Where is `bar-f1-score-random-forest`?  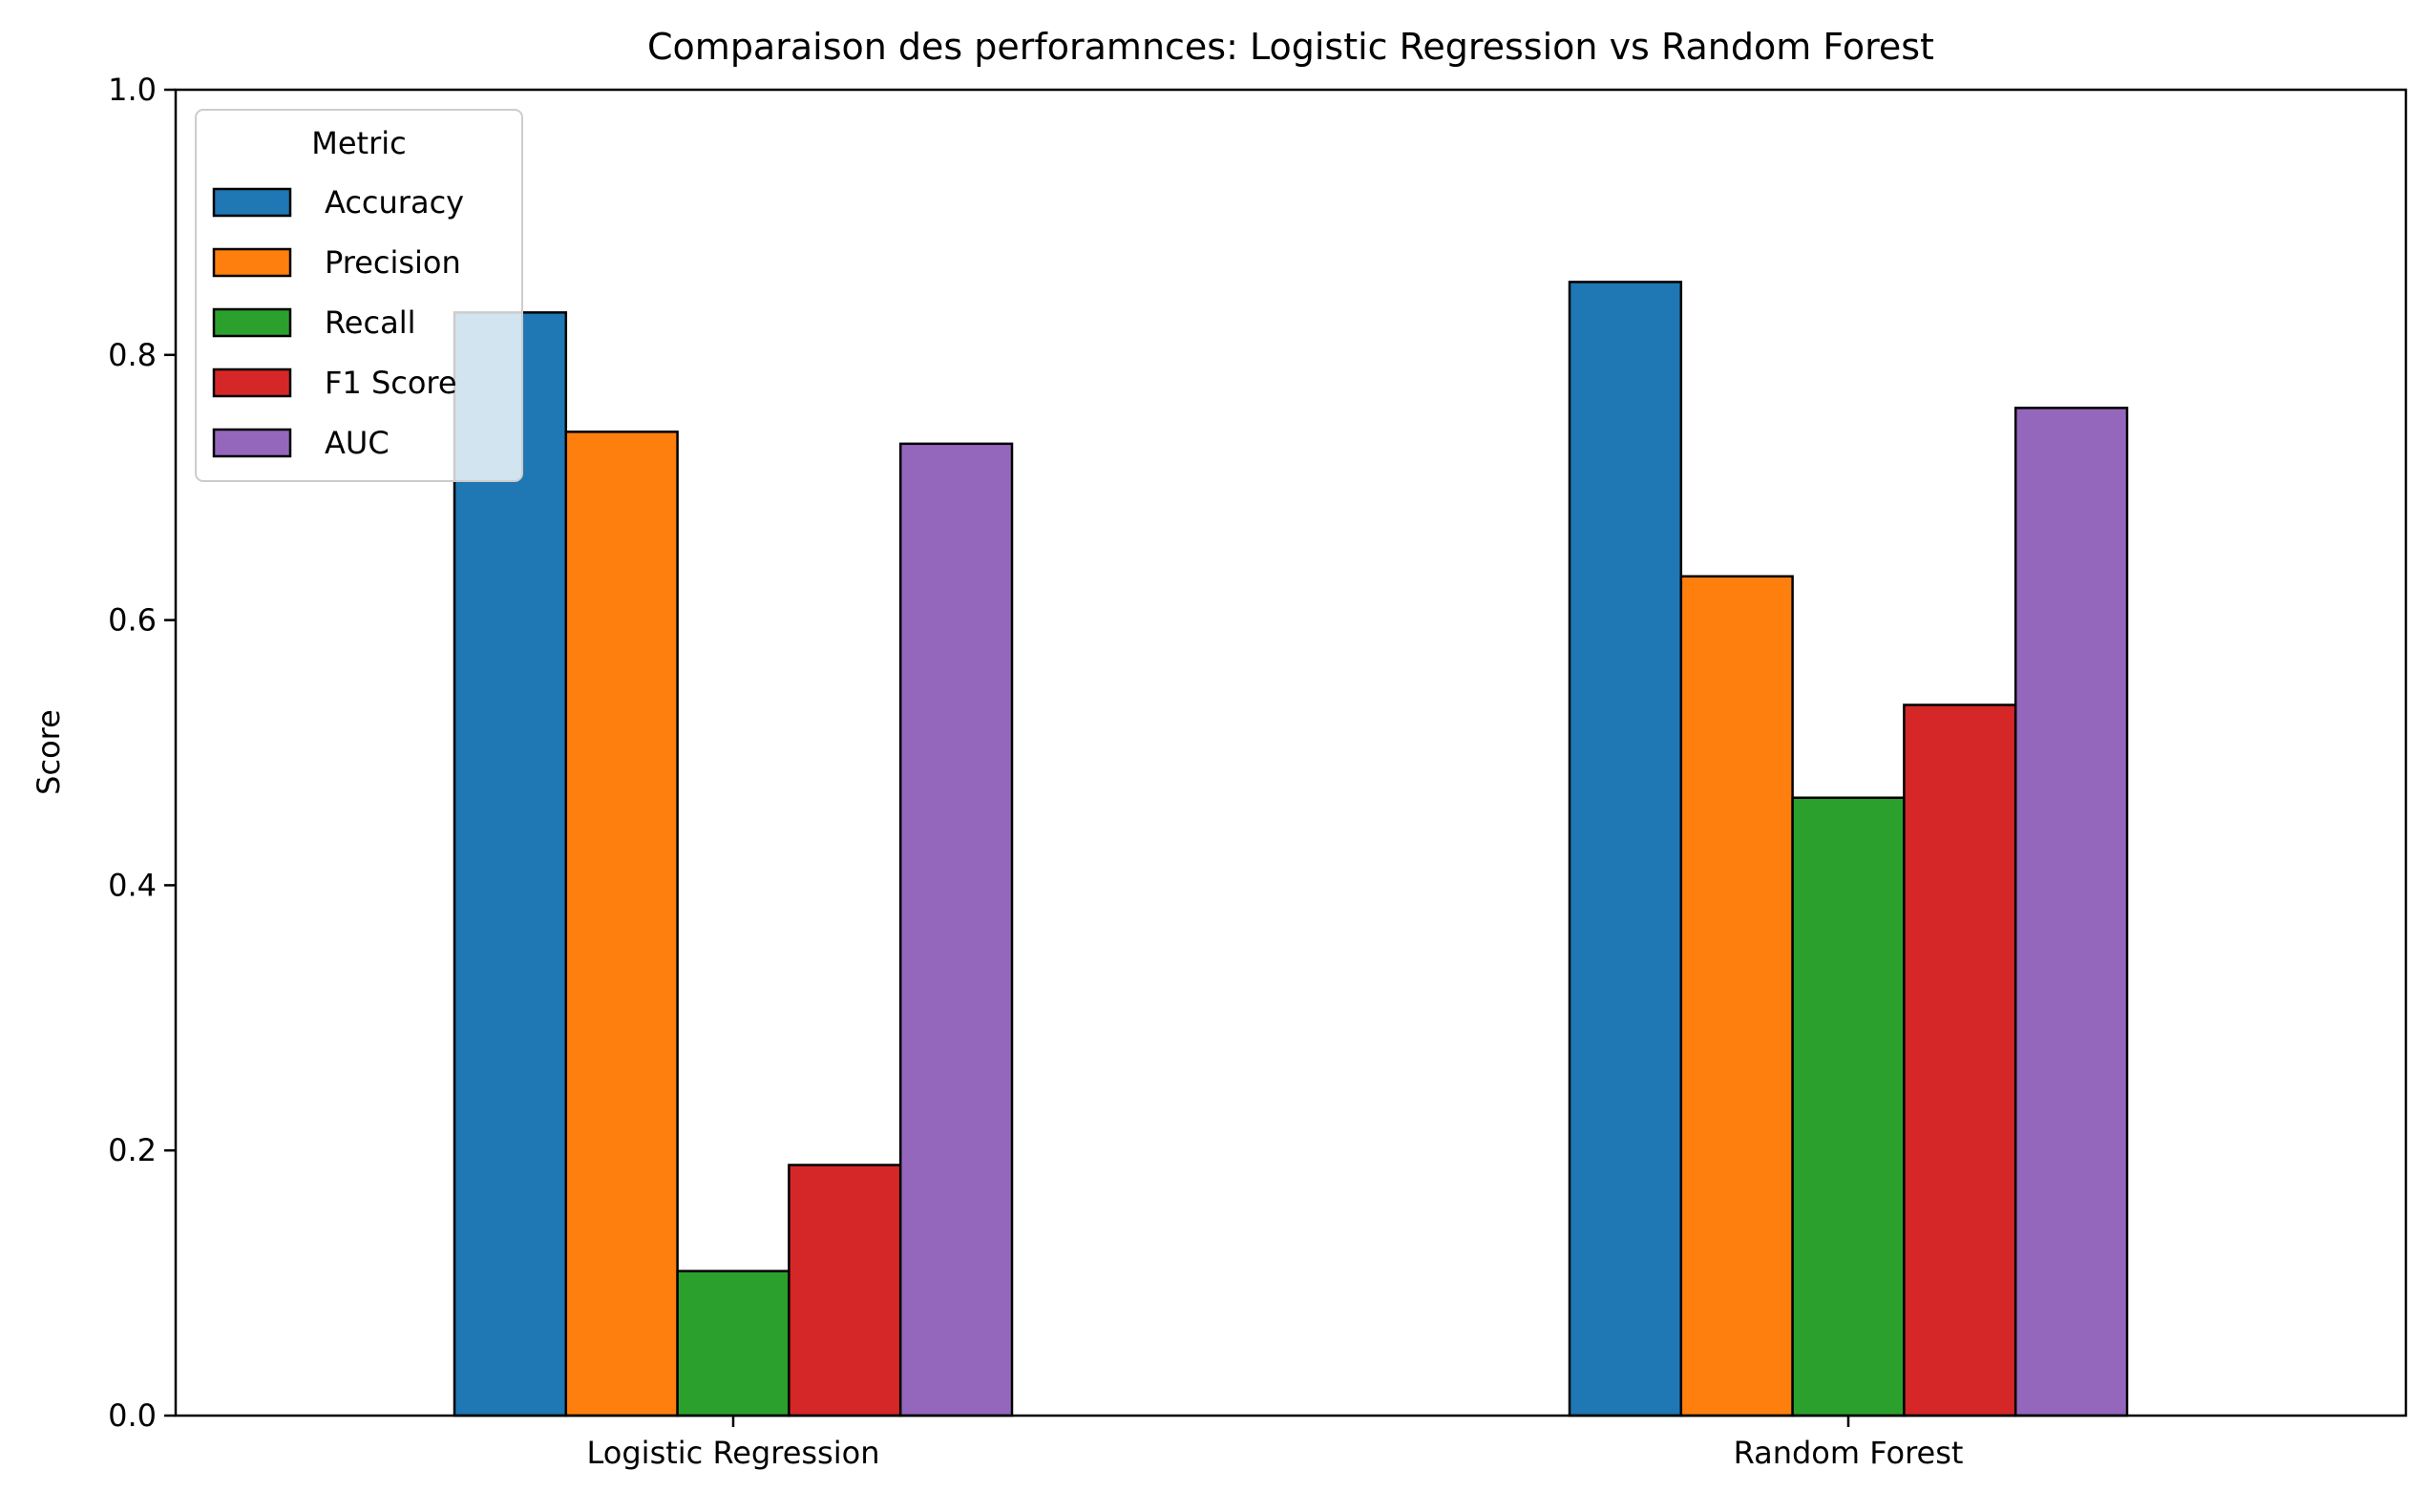 bar-f1-score-random-forest is located at coordinates (1960, 1061).